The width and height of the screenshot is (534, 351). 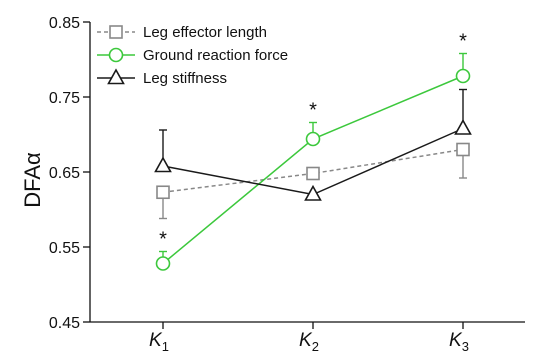 I want to click on x-tick-label: K1, so click(x=159, y=340).